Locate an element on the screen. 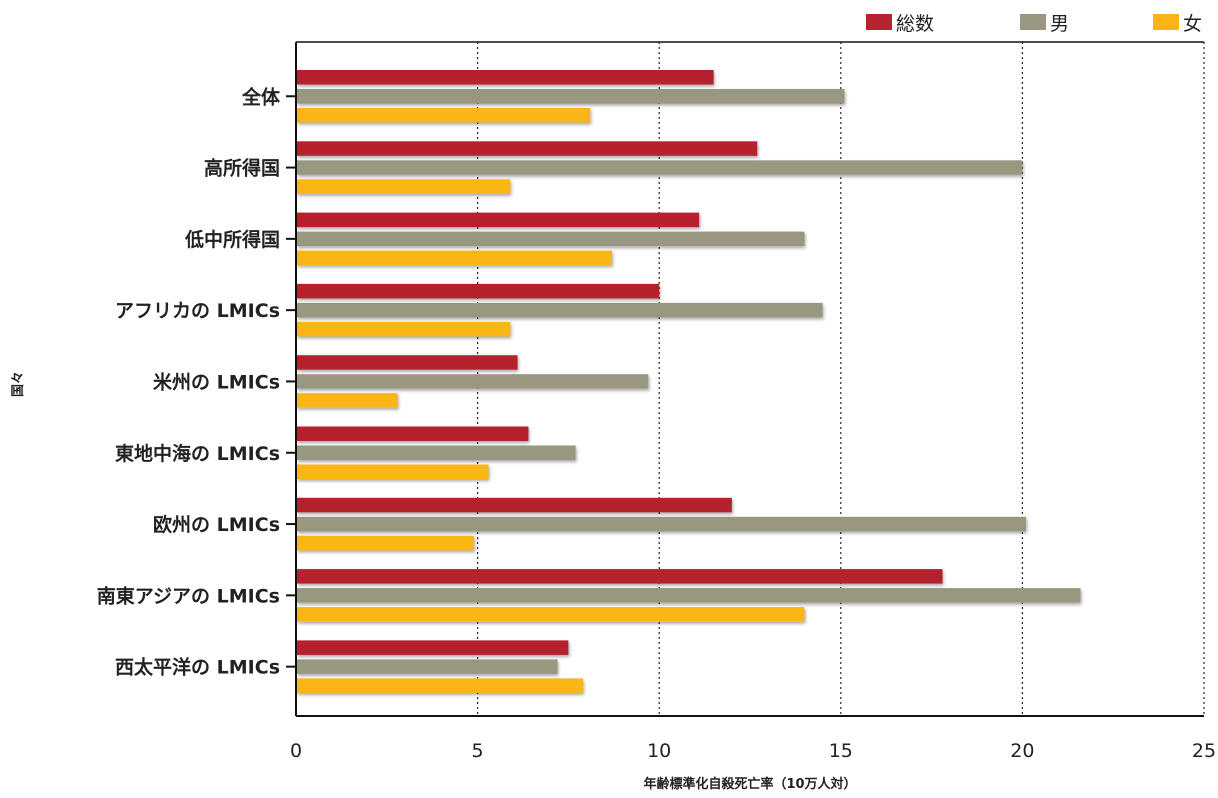 Image resolution: width=1218 pixels, height=798 pixels. legend-label-0: 総数 is located at coordinates (915, 24).